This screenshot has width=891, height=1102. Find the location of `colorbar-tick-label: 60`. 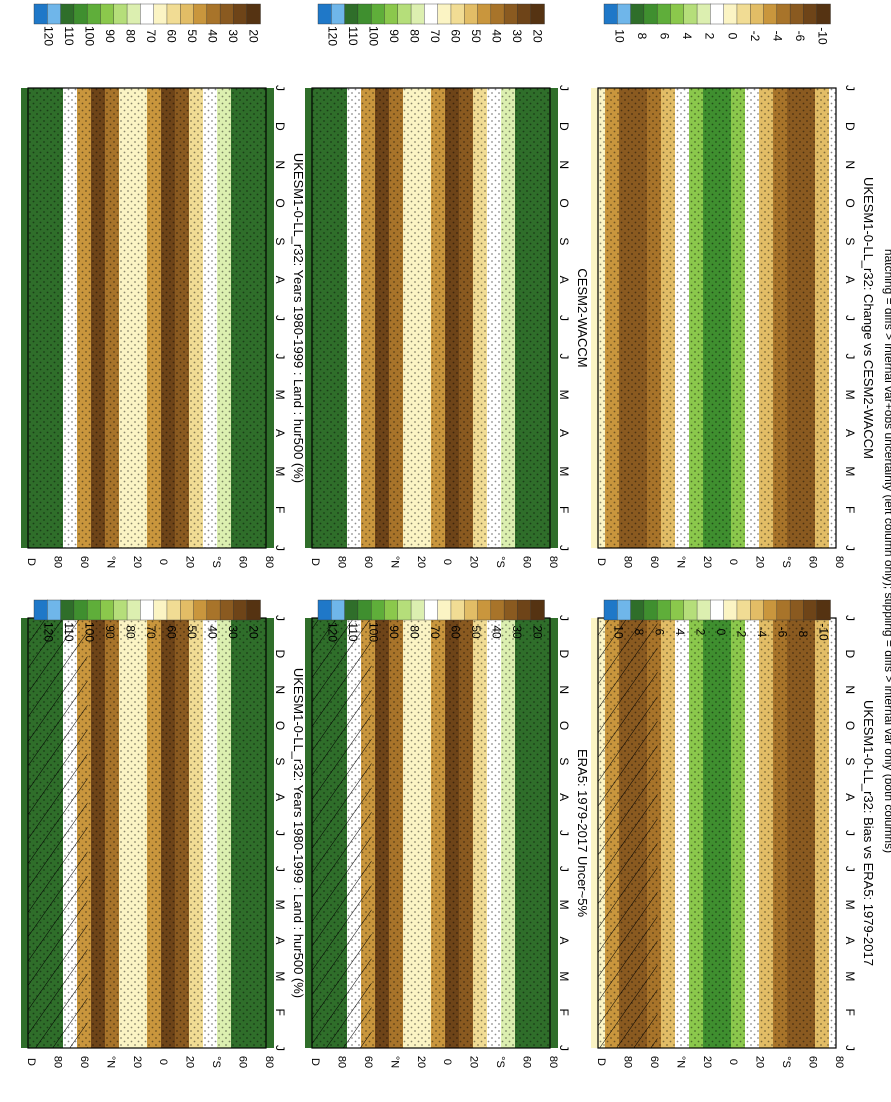

colorbar-tick-label: 60 is located at coordinates (456, 632).